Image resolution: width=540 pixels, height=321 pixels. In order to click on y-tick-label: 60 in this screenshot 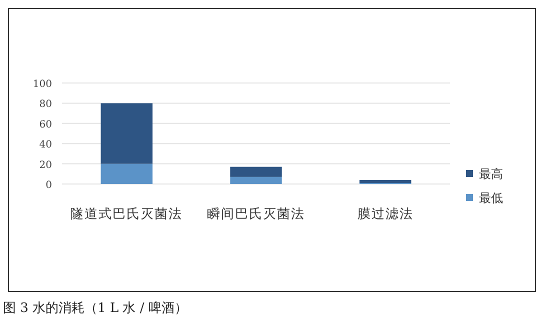, I will do `click(45, 124)`.